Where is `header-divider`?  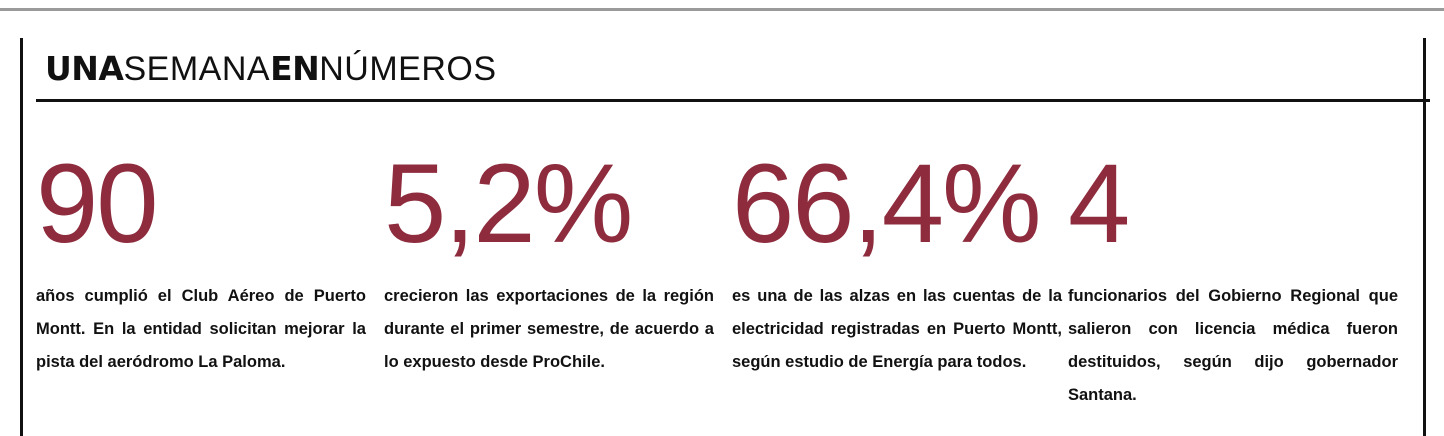 header-divider is located at coordinates (733, 100).